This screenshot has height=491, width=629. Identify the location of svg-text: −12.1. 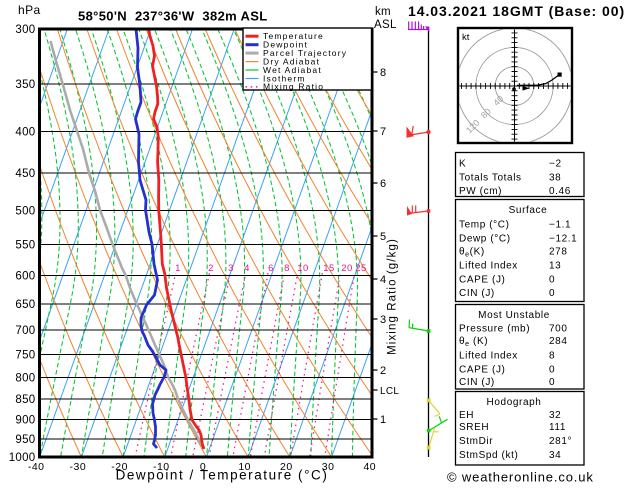
(563, 239).